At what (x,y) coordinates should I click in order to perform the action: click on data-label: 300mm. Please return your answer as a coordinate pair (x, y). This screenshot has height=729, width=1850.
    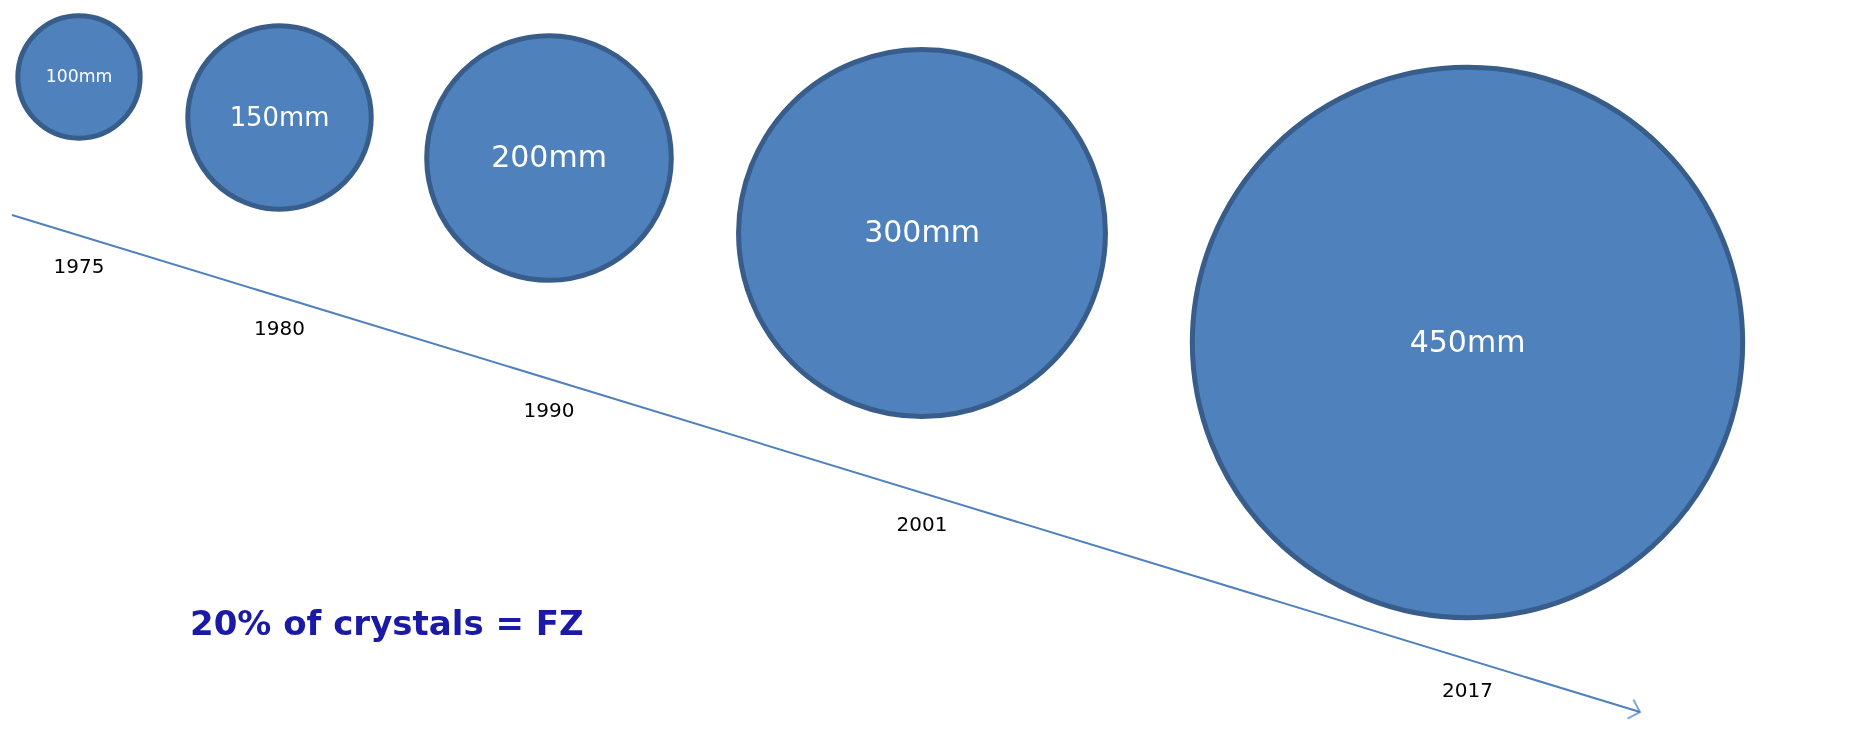
    Looking at the image, I should click on (922, 231).